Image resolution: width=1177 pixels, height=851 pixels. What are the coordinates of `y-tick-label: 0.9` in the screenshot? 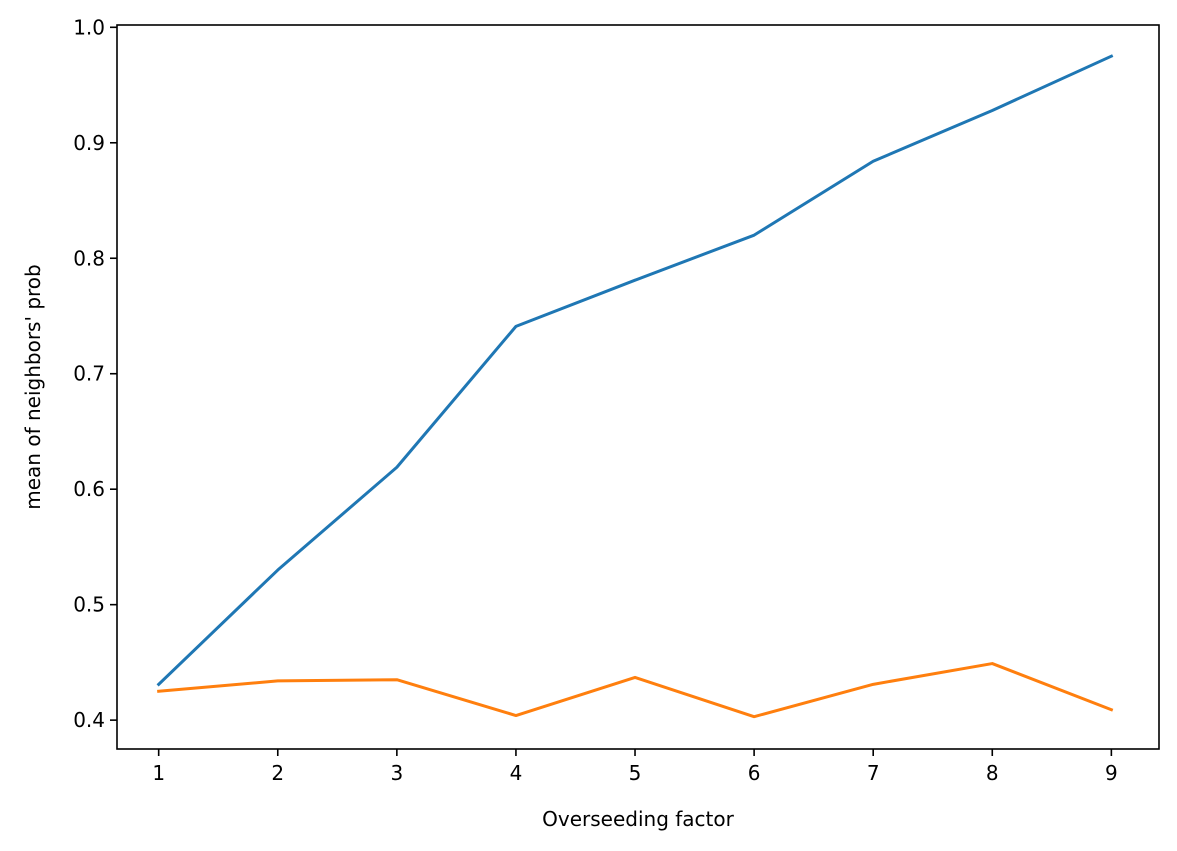 It's located at (89, 143).